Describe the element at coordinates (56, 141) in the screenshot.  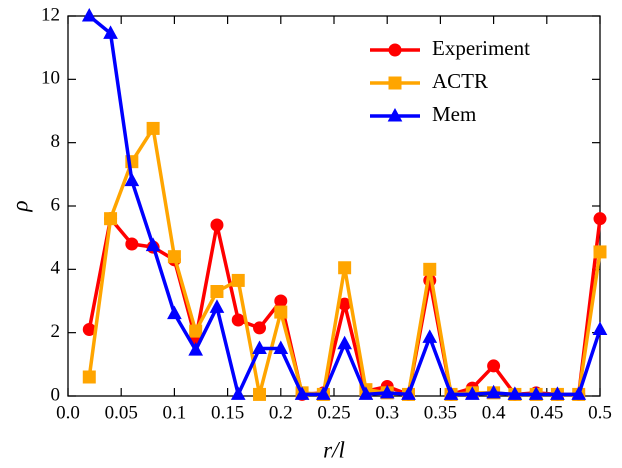
I see `y-tick-label: 8` at that location.